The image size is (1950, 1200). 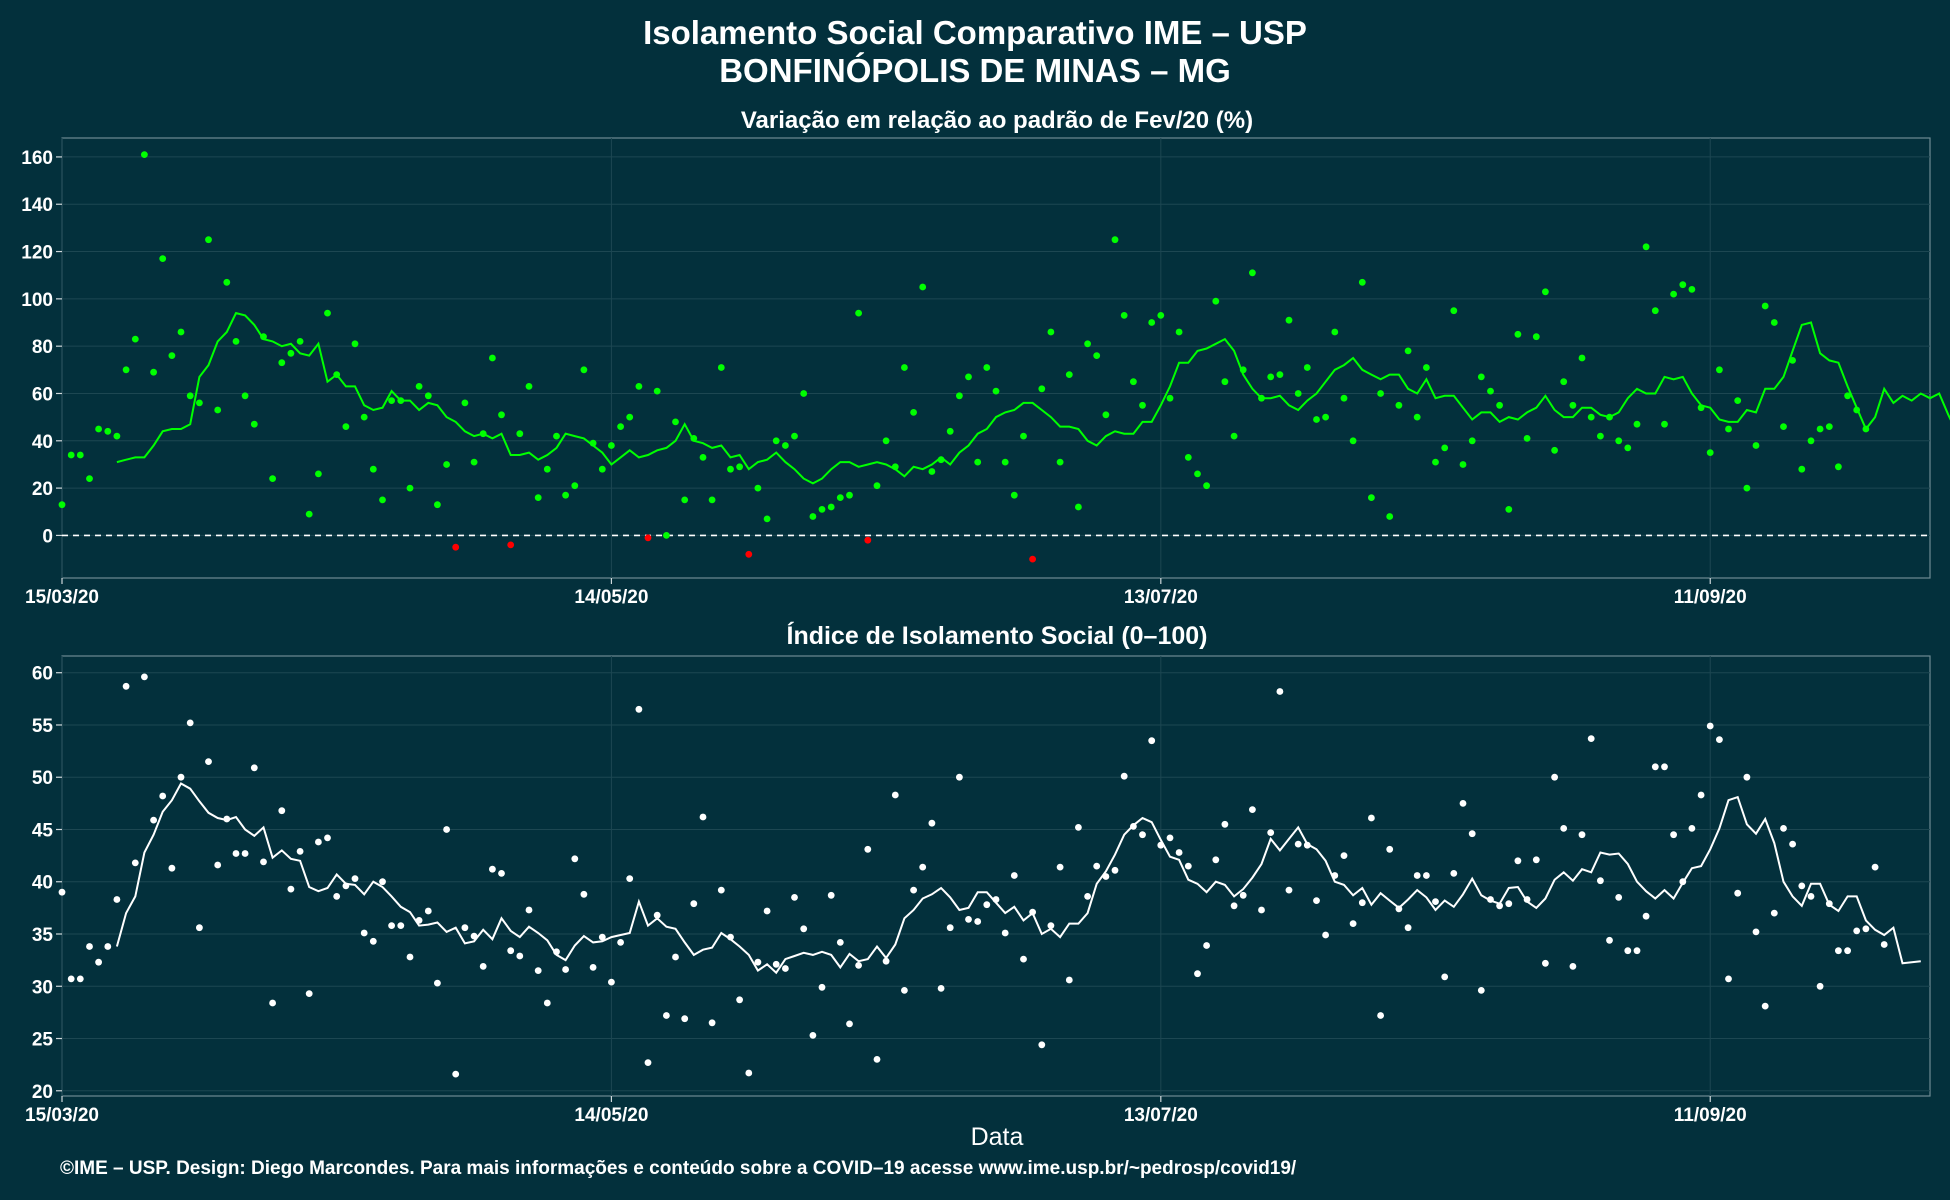 I want to click on y-tick-label: 55, so click(x=43, y=726).